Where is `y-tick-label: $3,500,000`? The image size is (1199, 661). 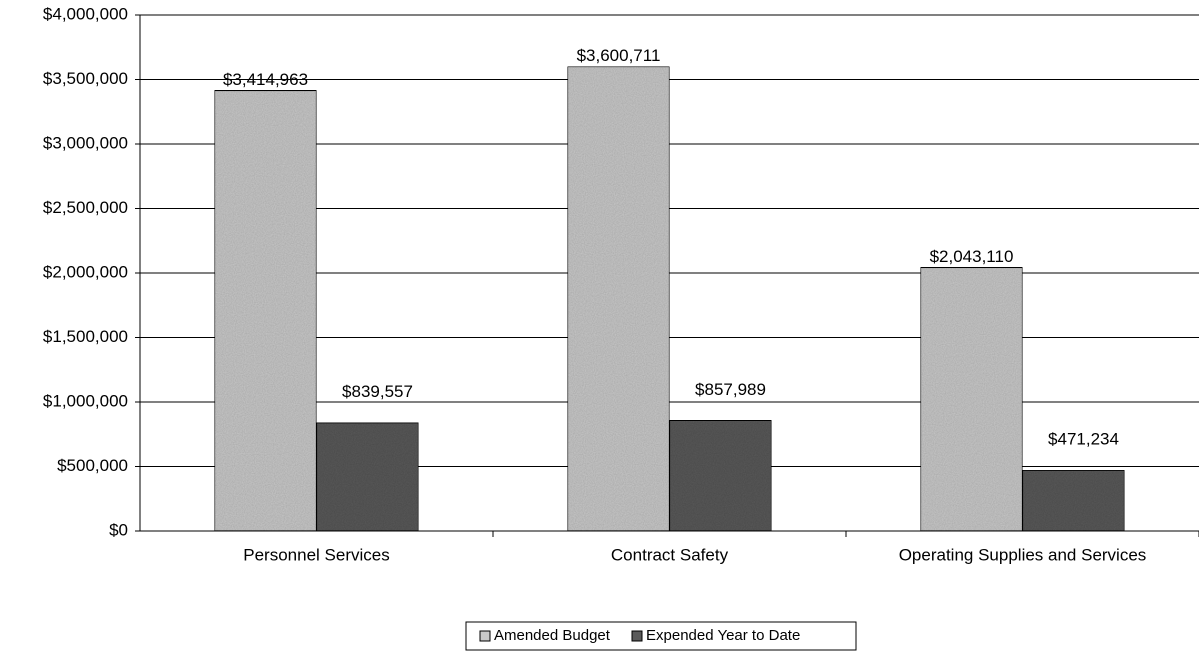 y-tick-label: $3,500,000 is located at coordinates (85, 78).